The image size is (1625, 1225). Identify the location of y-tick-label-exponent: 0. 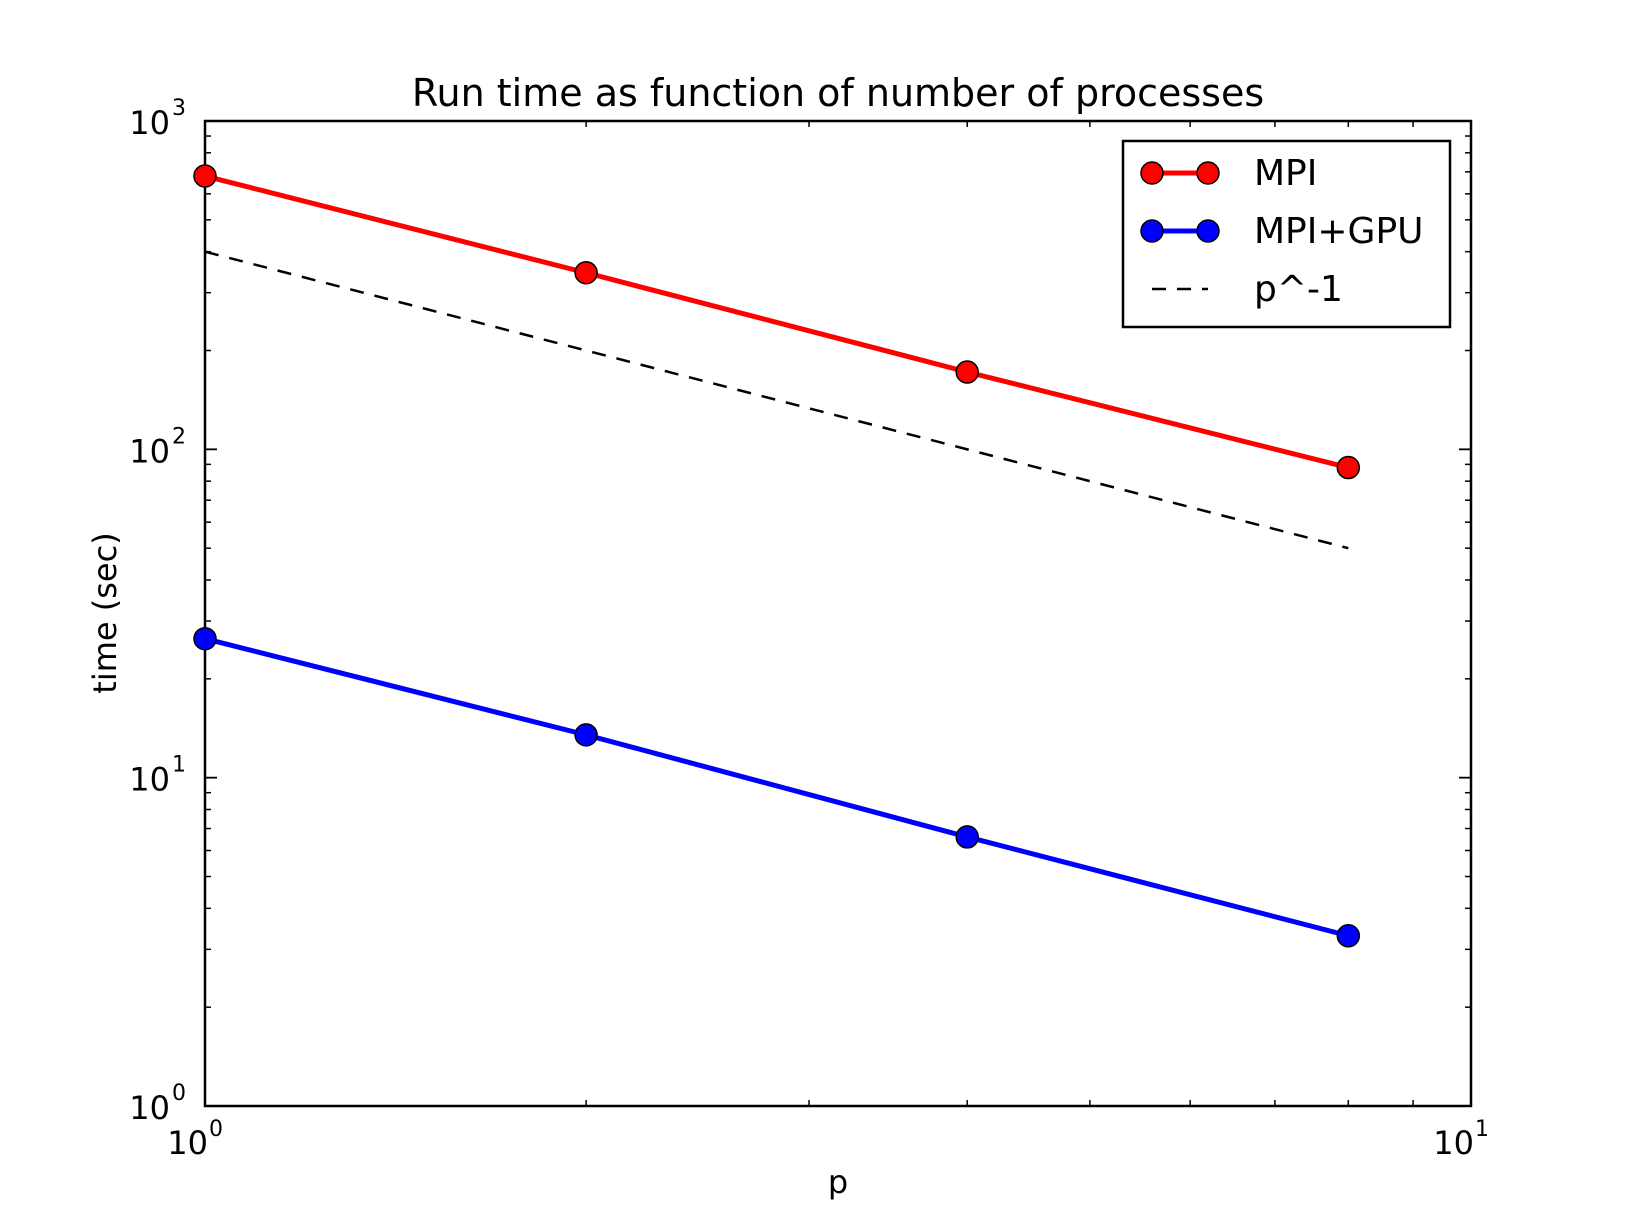
(179, 1093).